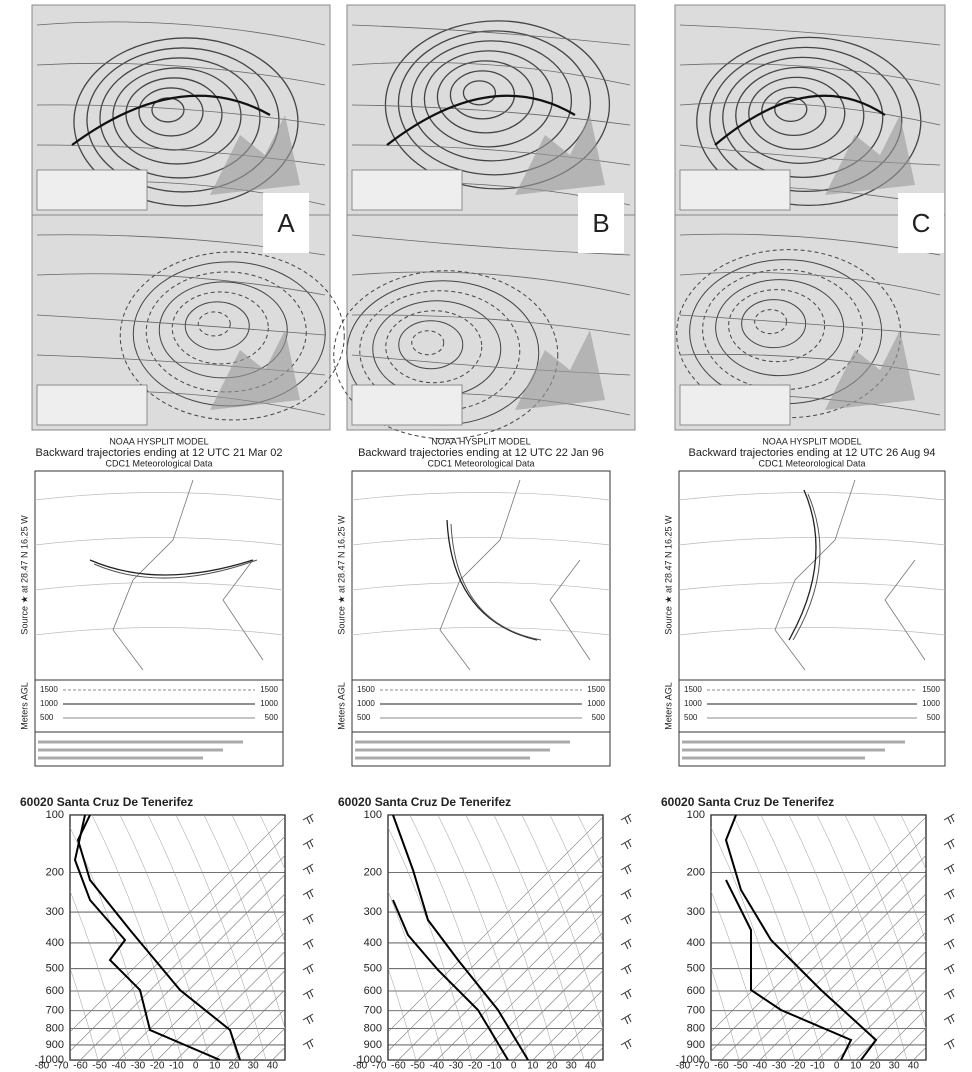 This screenshot has height=1072, width=972. I want to click on panel-label: B, so click(600, 223).